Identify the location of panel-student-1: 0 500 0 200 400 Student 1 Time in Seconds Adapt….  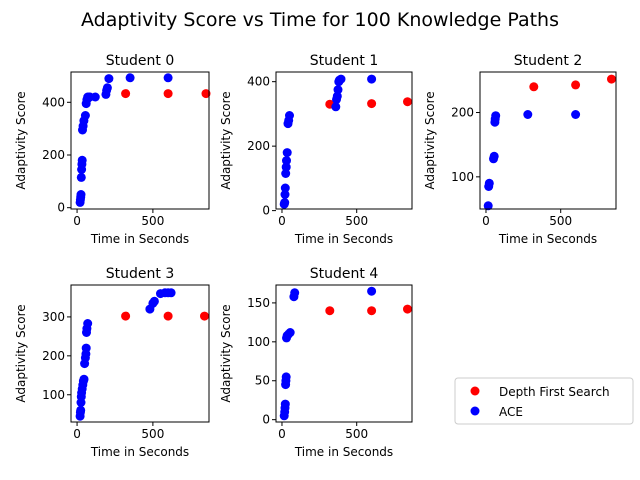
(316, 149).